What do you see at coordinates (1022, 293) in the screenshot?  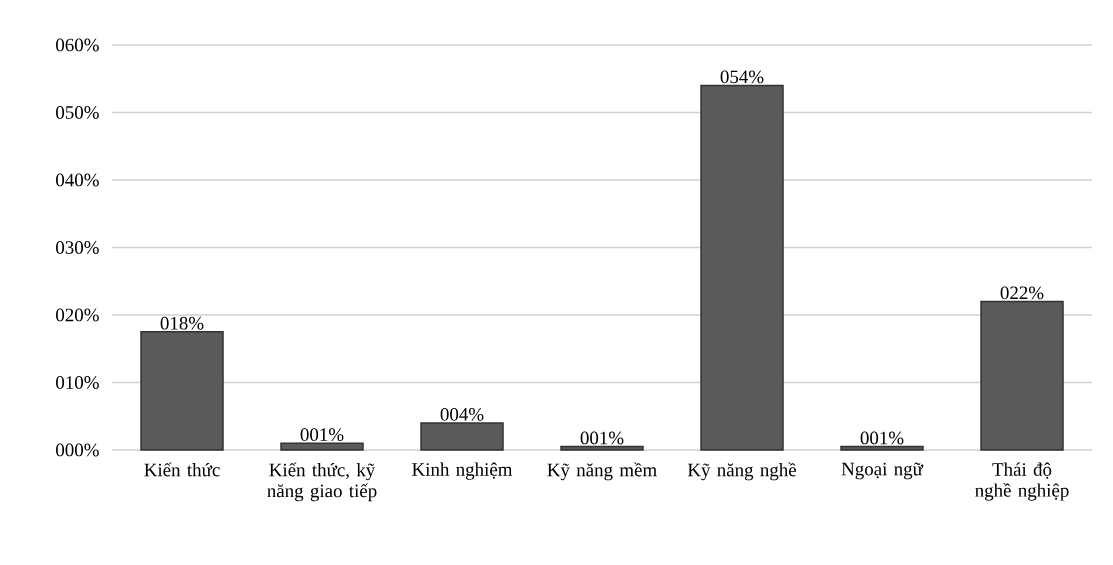 I see `data-label: 022%` at bounding box center [1022, 293].